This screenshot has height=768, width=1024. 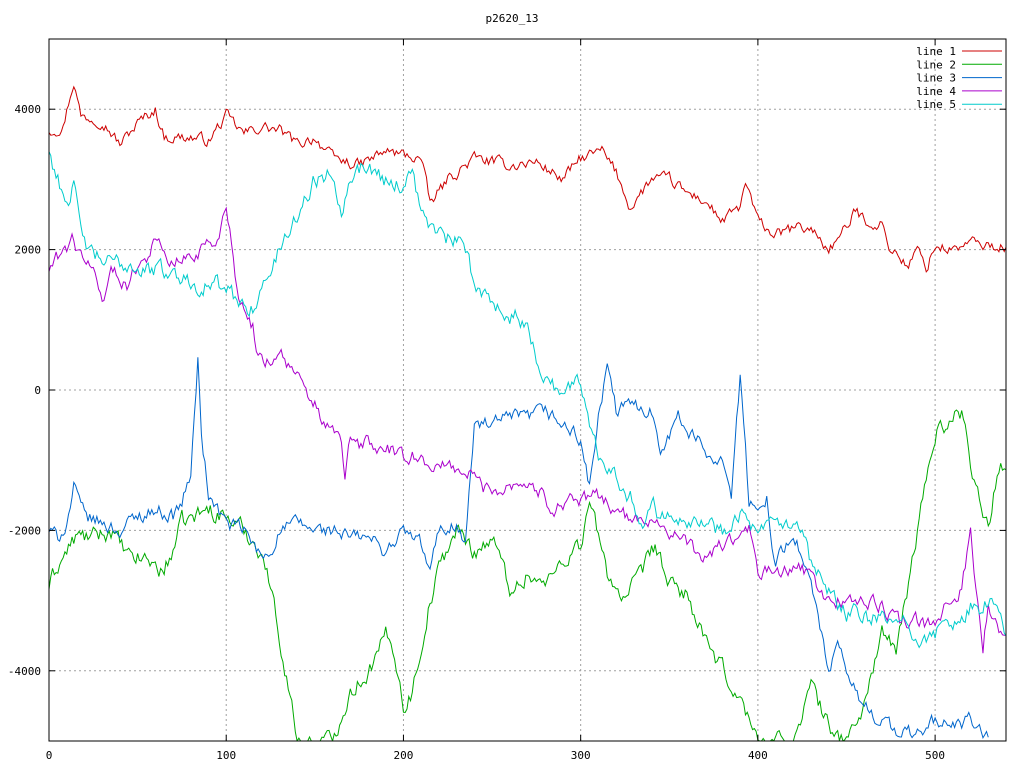 What do you see at coordinates (28, 250) in the screenshot?
I see `y-tick-label: 2000` at bounding box center [28, 250].